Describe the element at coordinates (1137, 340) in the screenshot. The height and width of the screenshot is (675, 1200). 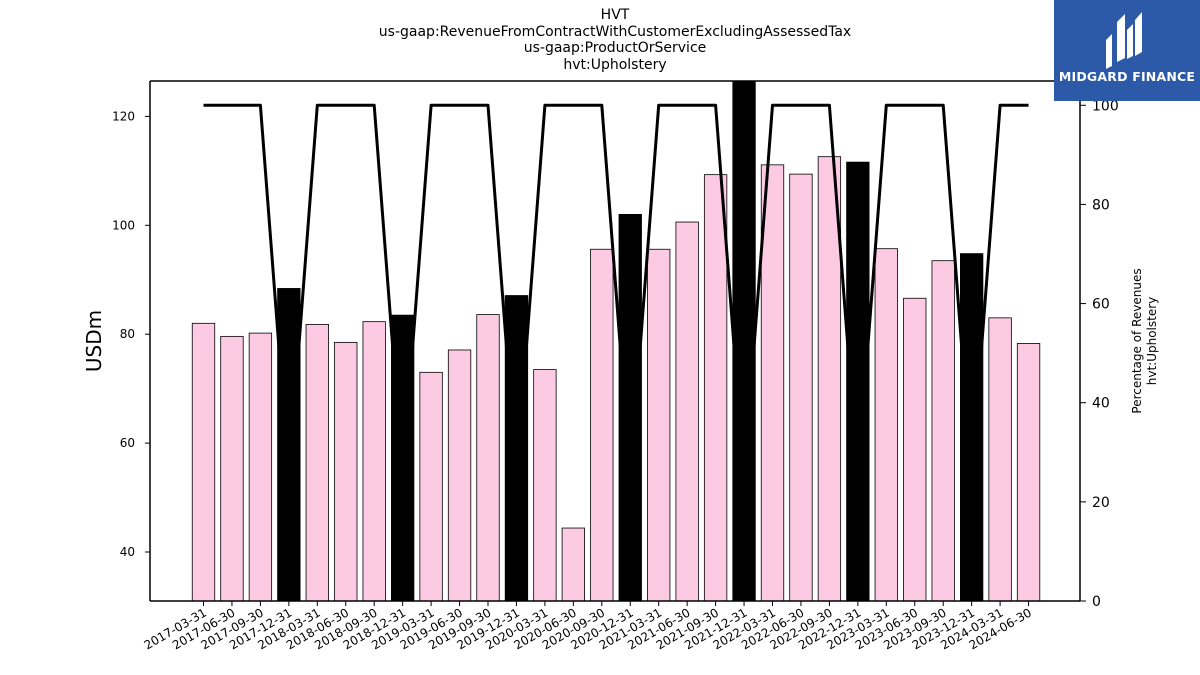
I see `y2-axis-label-line1: Percentage of Revenues` at that location.